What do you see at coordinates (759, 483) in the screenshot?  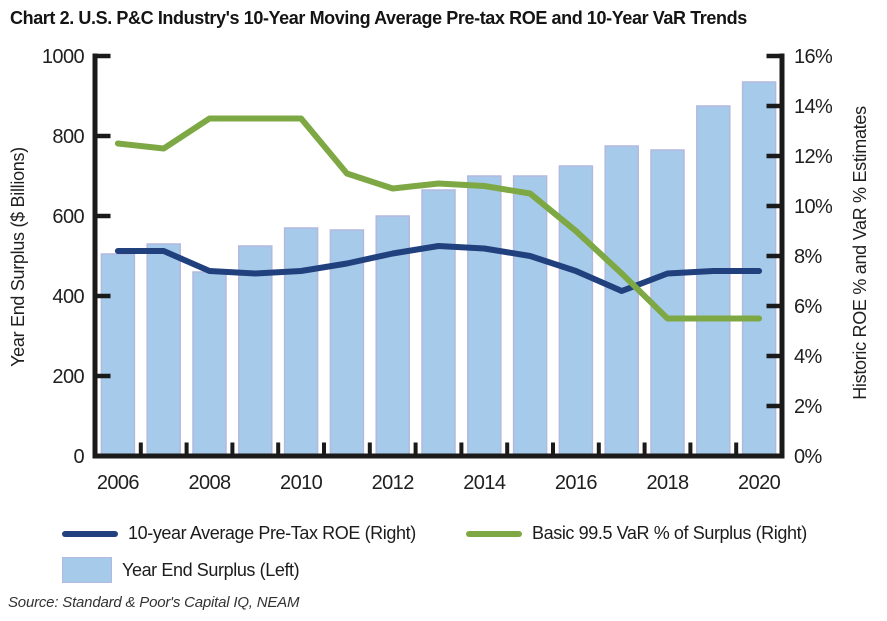 I see `x-tick-2020: 2020` at bounding box center [759, 483].